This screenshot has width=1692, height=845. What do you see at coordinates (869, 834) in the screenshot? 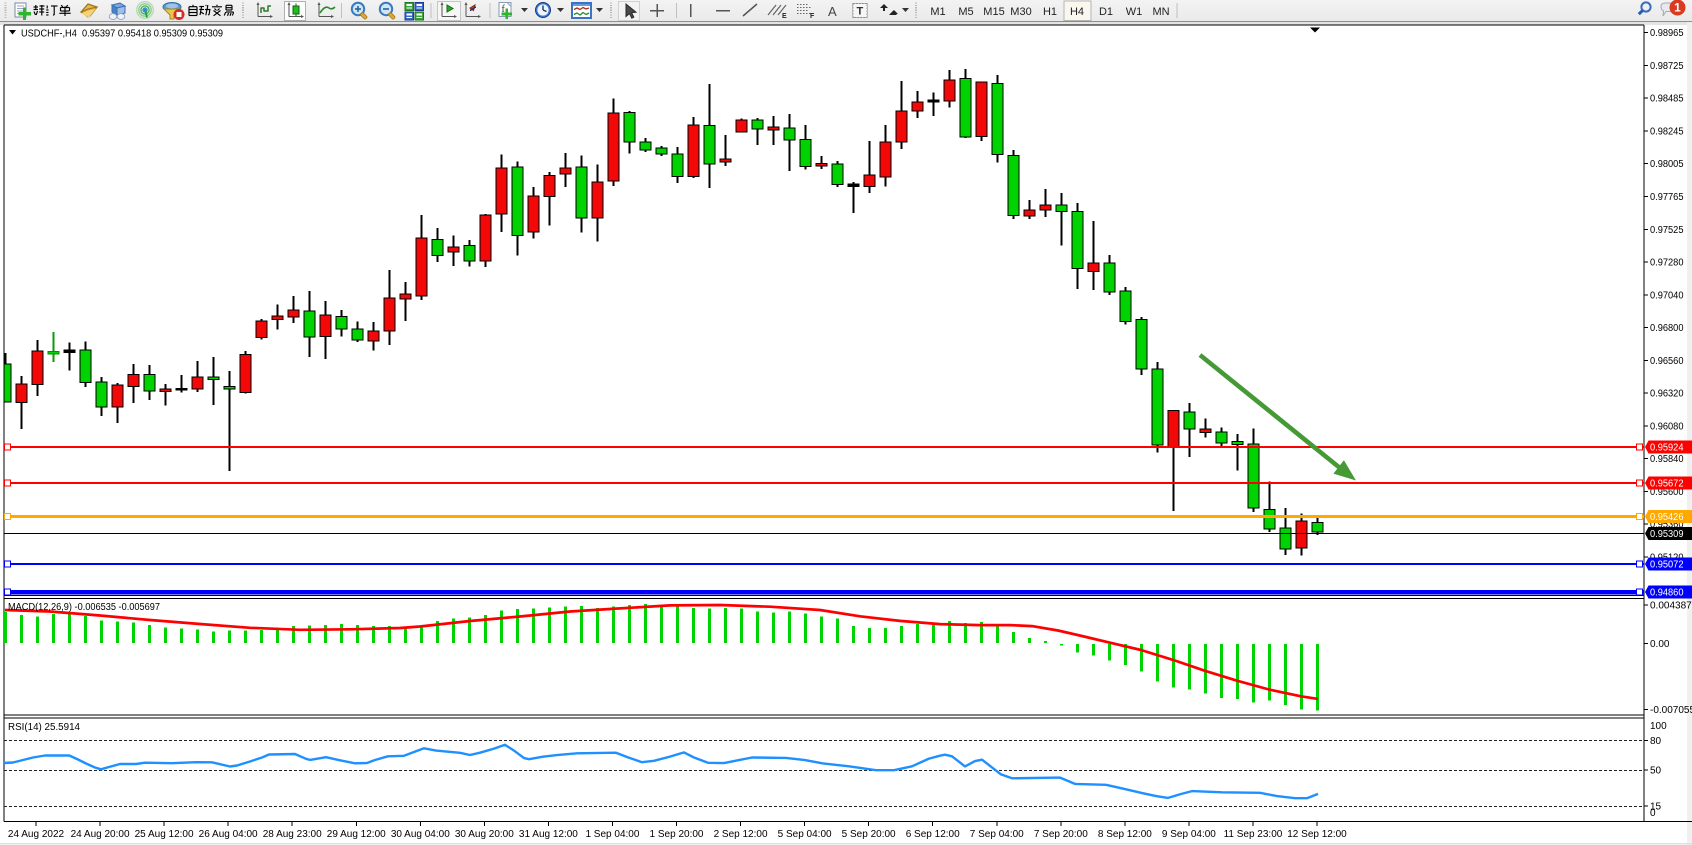
I see `svg-text: 5 Sep 20:00` at bounding box center [869, 834].